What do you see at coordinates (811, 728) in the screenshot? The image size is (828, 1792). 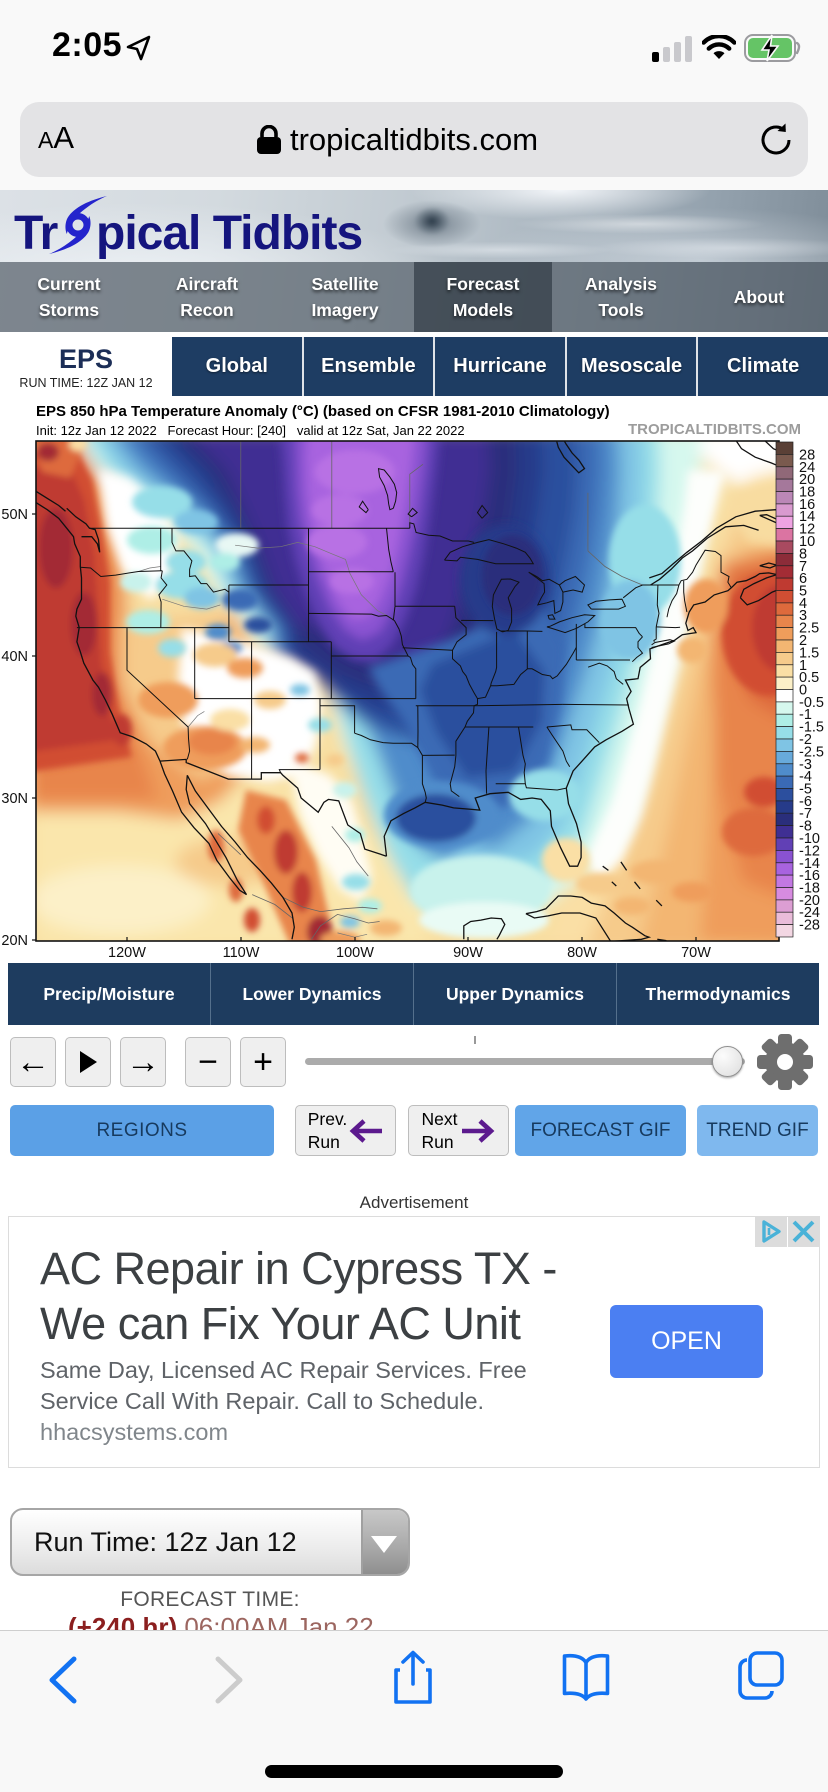 I see `svg-text: -1.5` at bounding box center [811, 728].